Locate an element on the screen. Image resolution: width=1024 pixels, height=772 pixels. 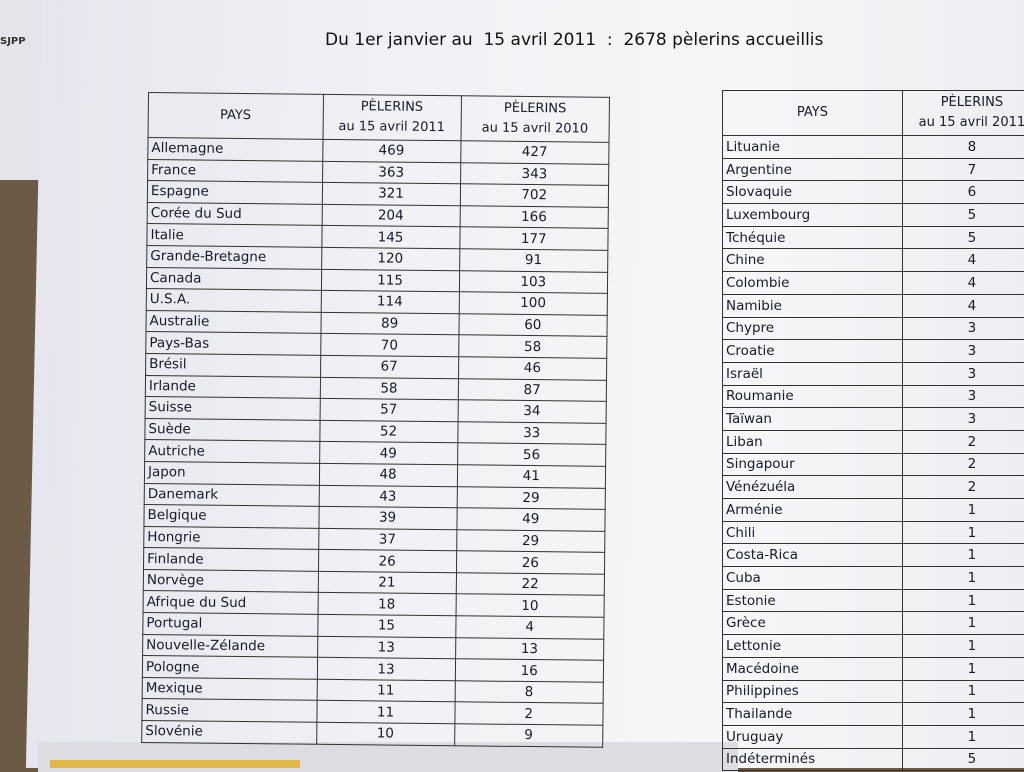
pilgrim-count-cell: 46 is located at coordinates (532, 368).